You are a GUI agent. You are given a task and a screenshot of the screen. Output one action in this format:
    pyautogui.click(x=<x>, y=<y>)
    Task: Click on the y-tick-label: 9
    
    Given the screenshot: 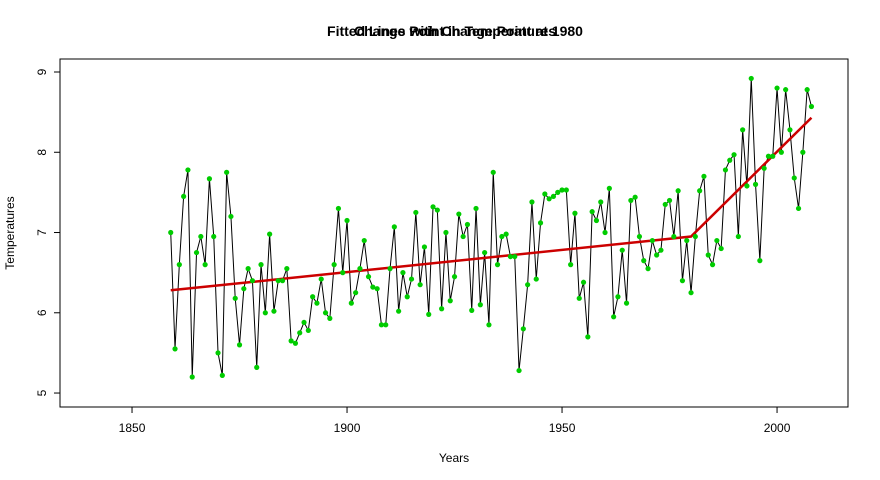 What is the action you would take?
    pyautogui.click(x=42, y=71)
    